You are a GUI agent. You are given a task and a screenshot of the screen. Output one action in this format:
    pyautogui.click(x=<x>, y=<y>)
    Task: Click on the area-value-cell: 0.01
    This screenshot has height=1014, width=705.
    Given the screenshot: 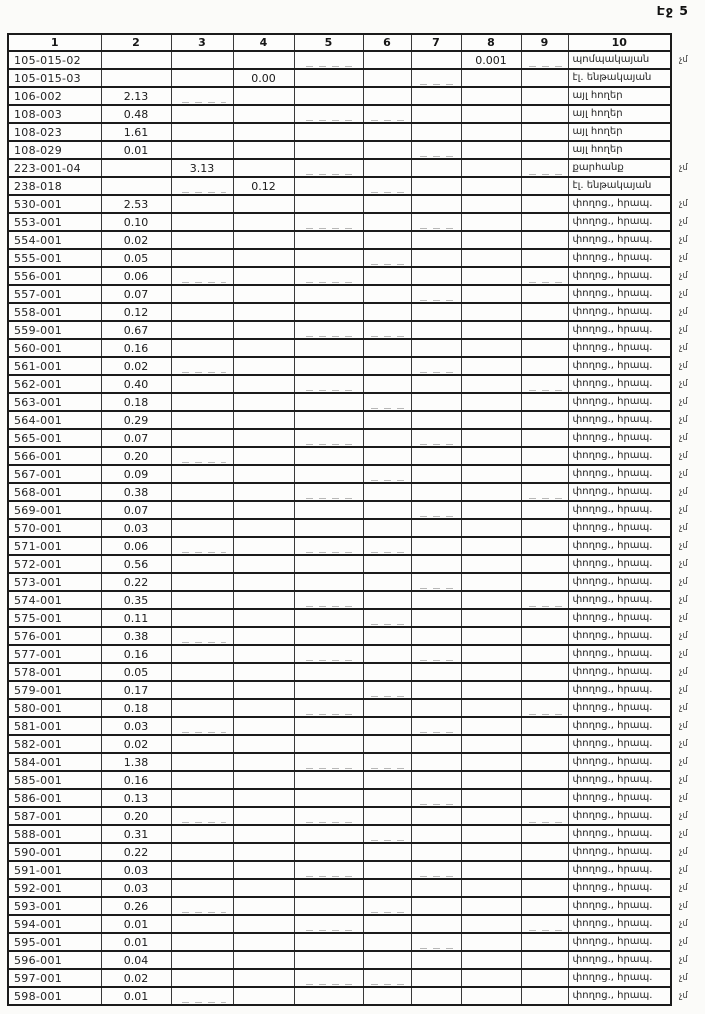 What is the action you would take?
    pyautogui.click(x=136, y=996)
    